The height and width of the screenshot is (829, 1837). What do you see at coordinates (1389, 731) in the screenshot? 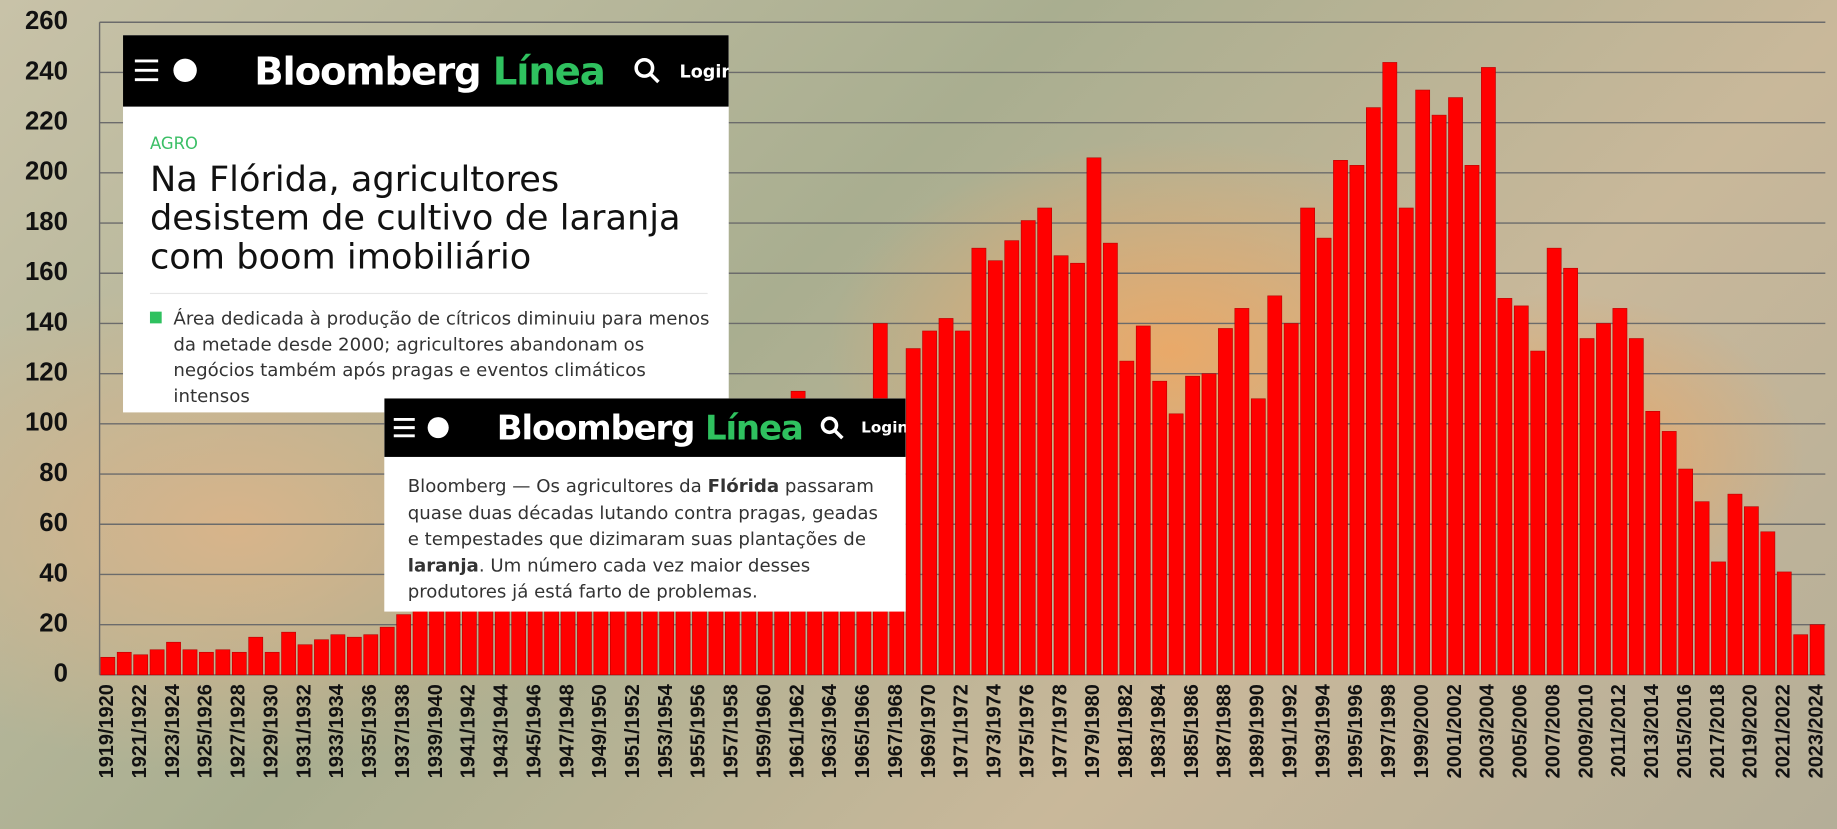
I see `x-tick-label: 1997/1998` at bounding box center [1389, 731].